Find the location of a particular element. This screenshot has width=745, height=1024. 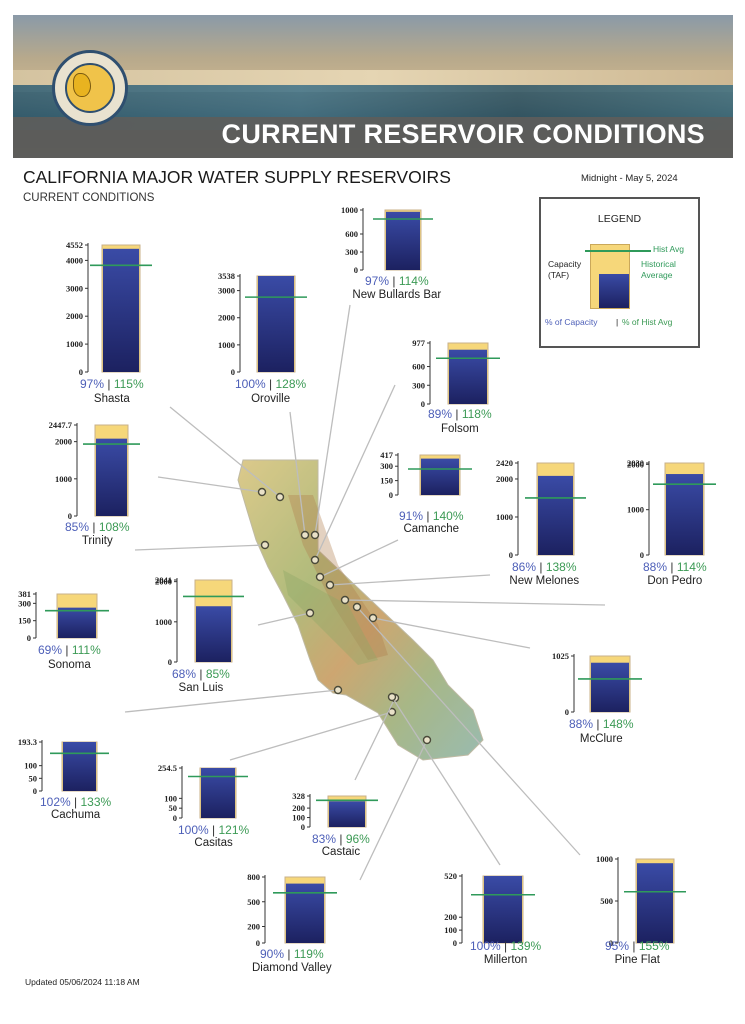

new-bullards-bar-pct-hist: 114% is located at coordinates (413, 281).